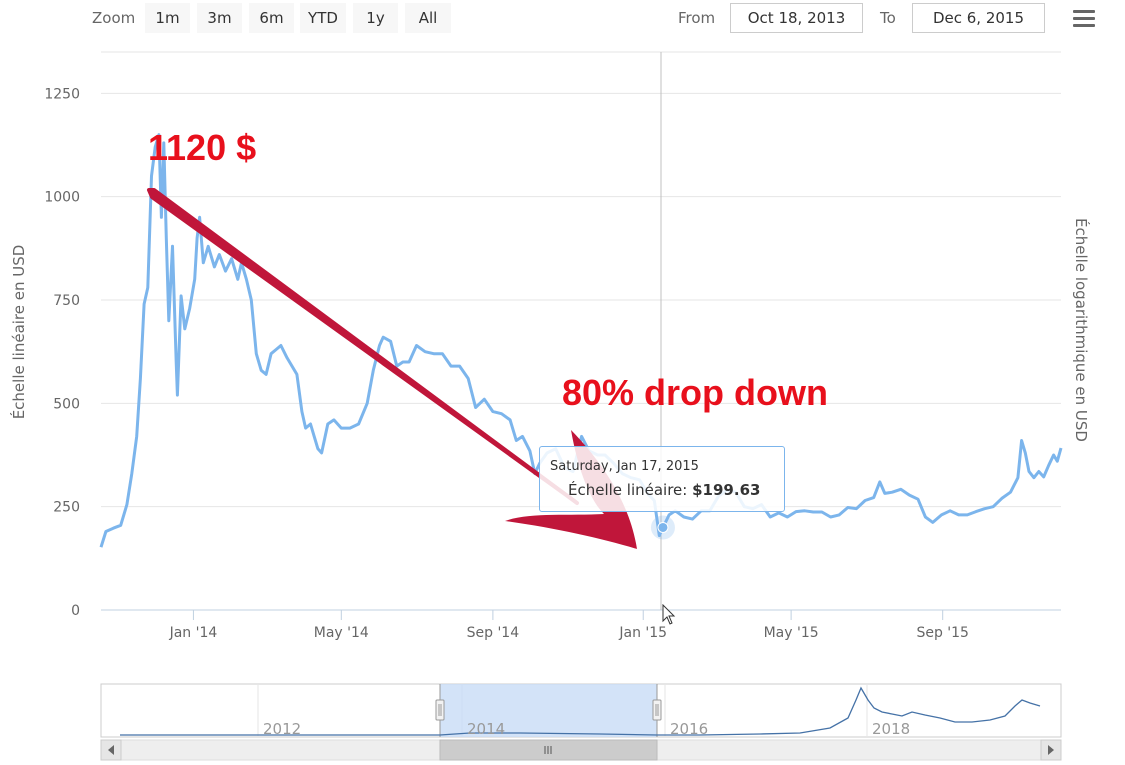 The width and height of the screenshot is (1125, 765). I want to click on x-tick-label: May '14, so click(341, 633).